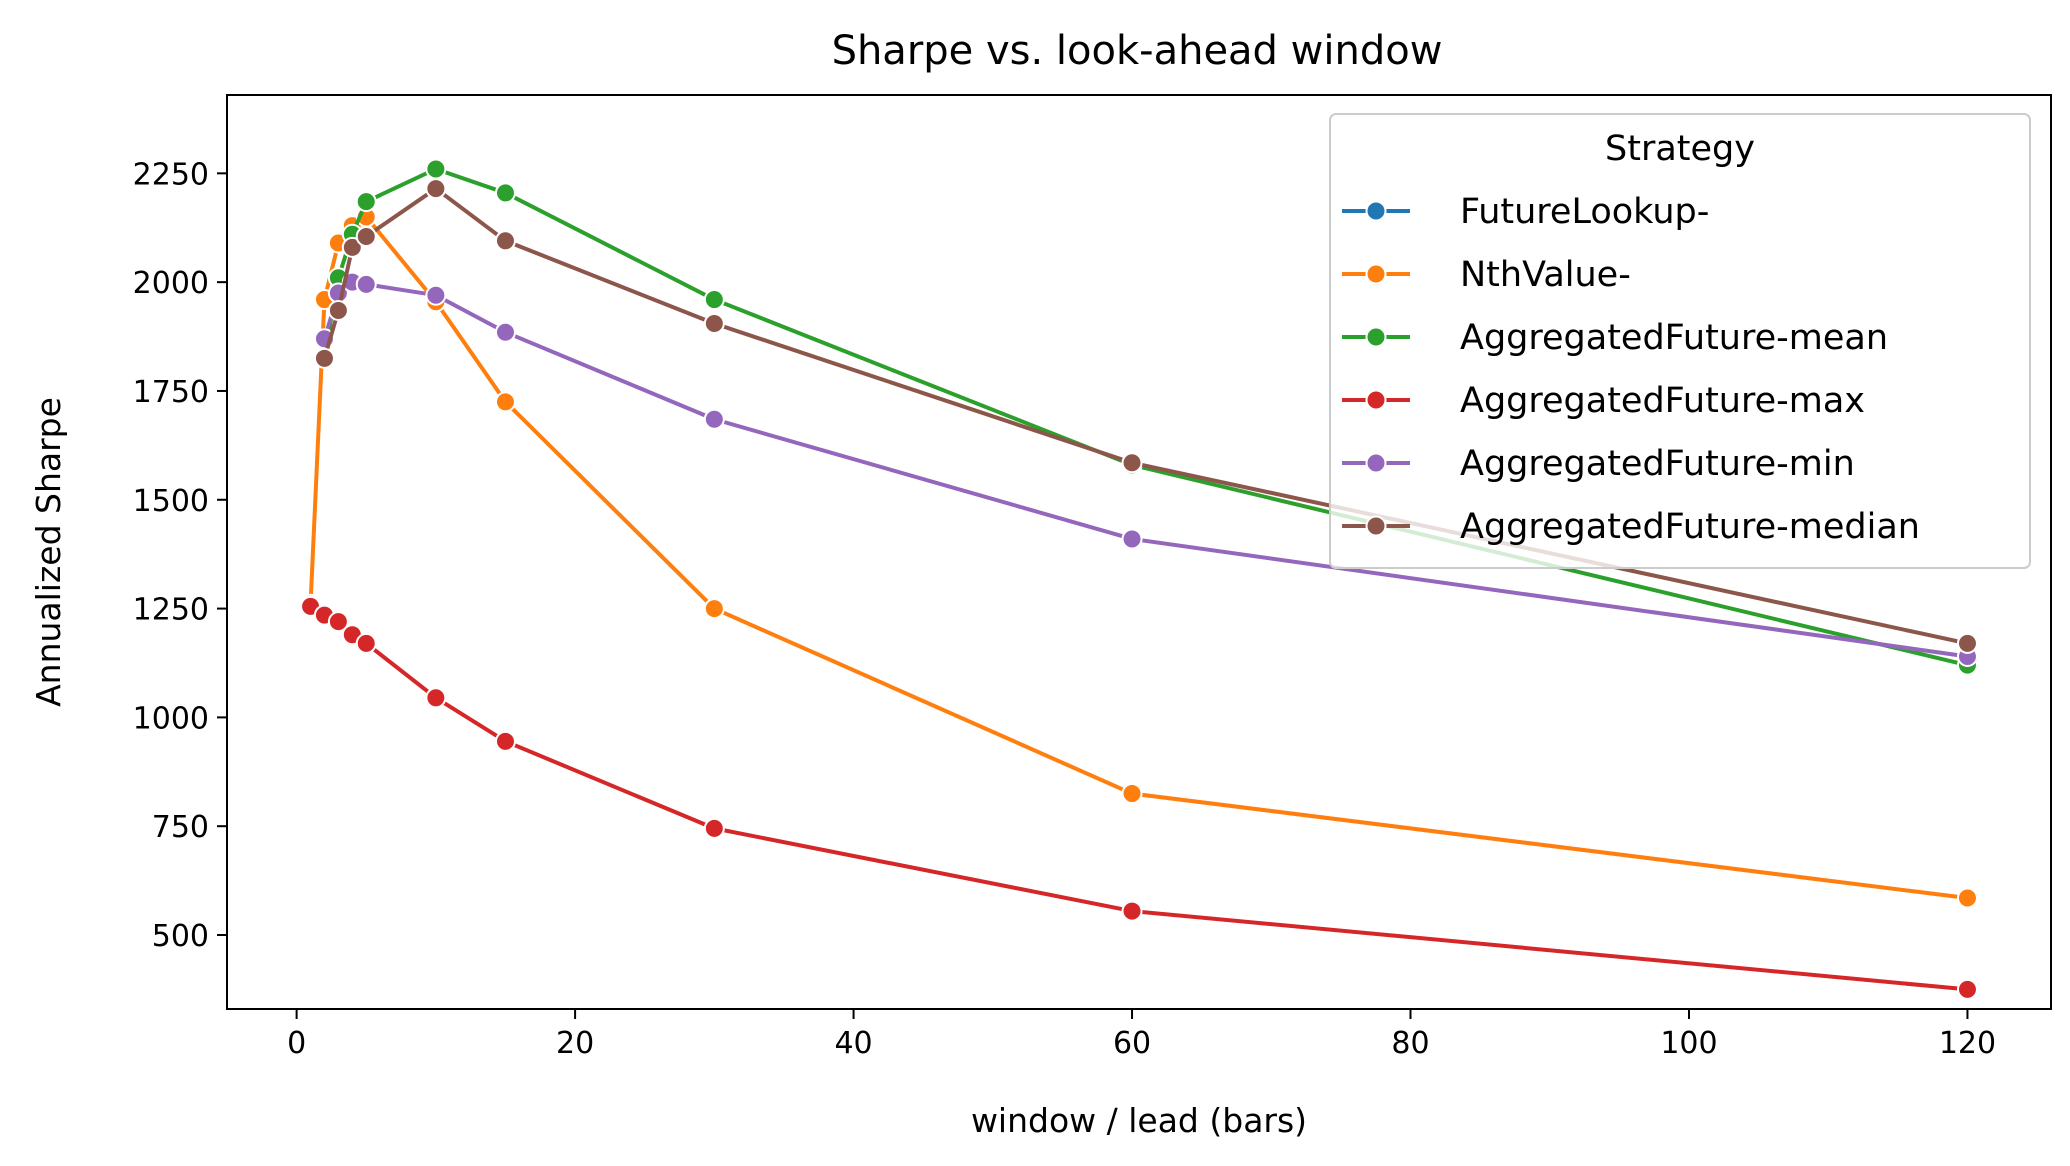 The width and height of the screenshot is (2070, 1166). I want to click on chart-title: Sharpe vs. look-ahead window, so click(1137, 51).